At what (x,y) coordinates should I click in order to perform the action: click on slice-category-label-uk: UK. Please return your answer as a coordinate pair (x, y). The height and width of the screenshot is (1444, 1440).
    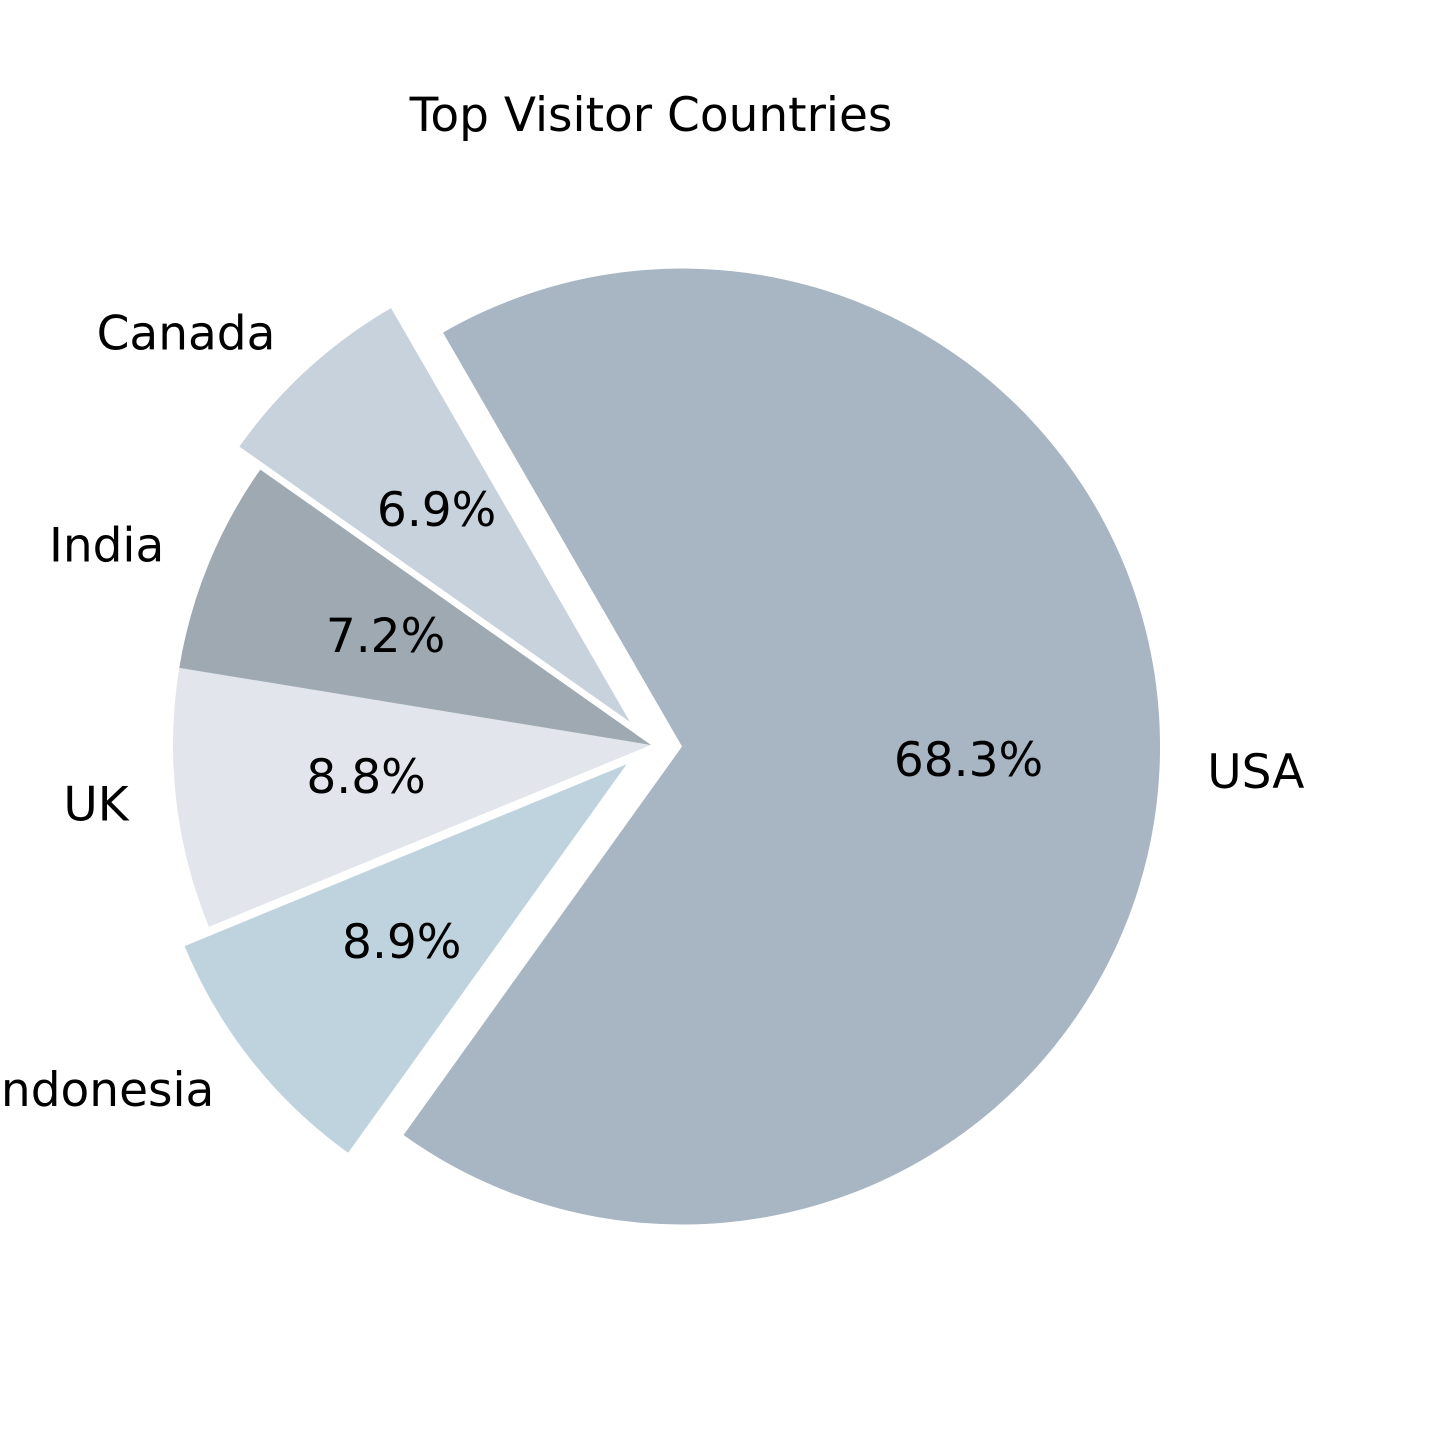
    Looking at the image, I should click on (96, 804).